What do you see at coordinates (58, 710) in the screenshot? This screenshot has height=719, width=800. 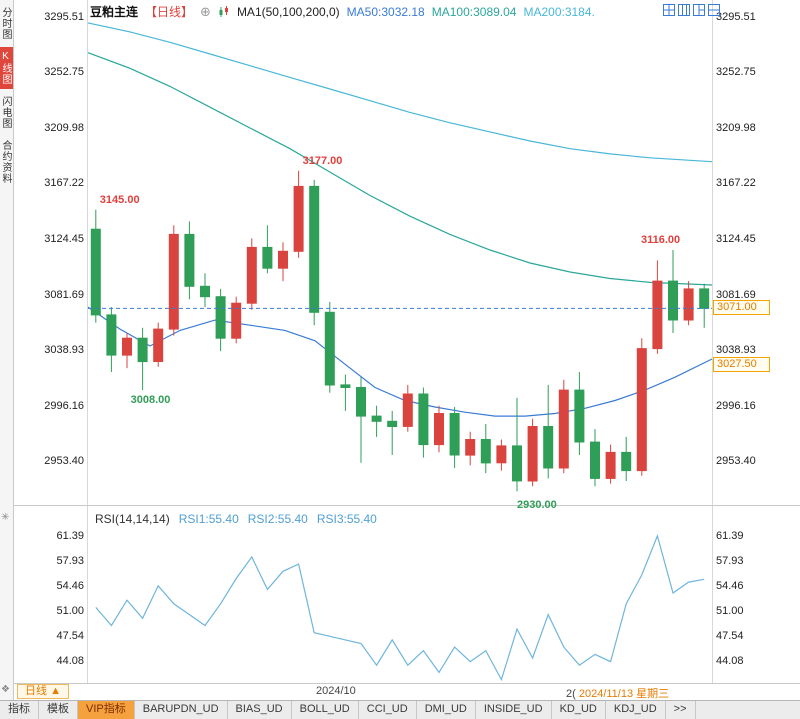 I see `bottom-tab-2: 模板` at bounding box center [58, 710].